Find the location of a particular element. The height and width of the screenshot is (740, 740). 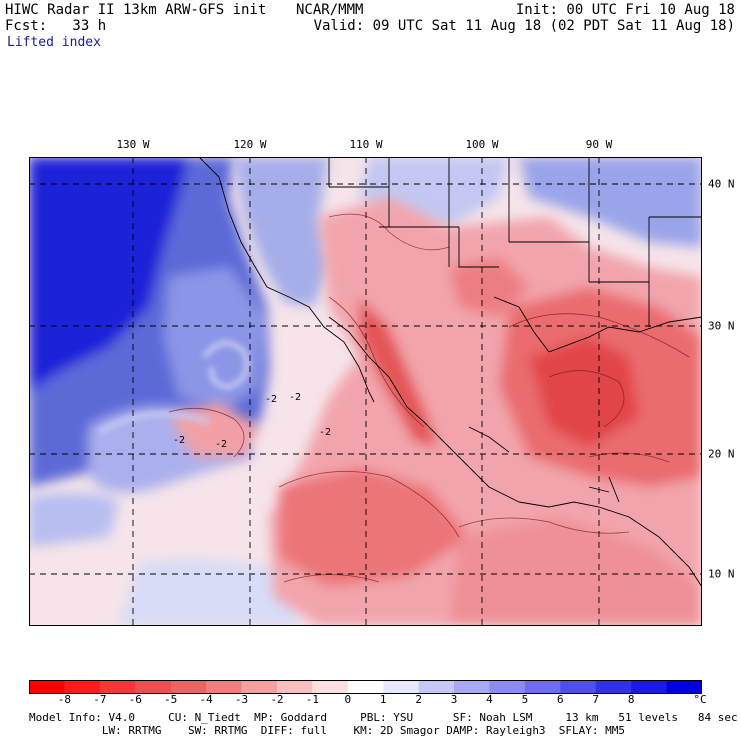

lon-label-100w: 100 W is located at coordinates (482, 144).